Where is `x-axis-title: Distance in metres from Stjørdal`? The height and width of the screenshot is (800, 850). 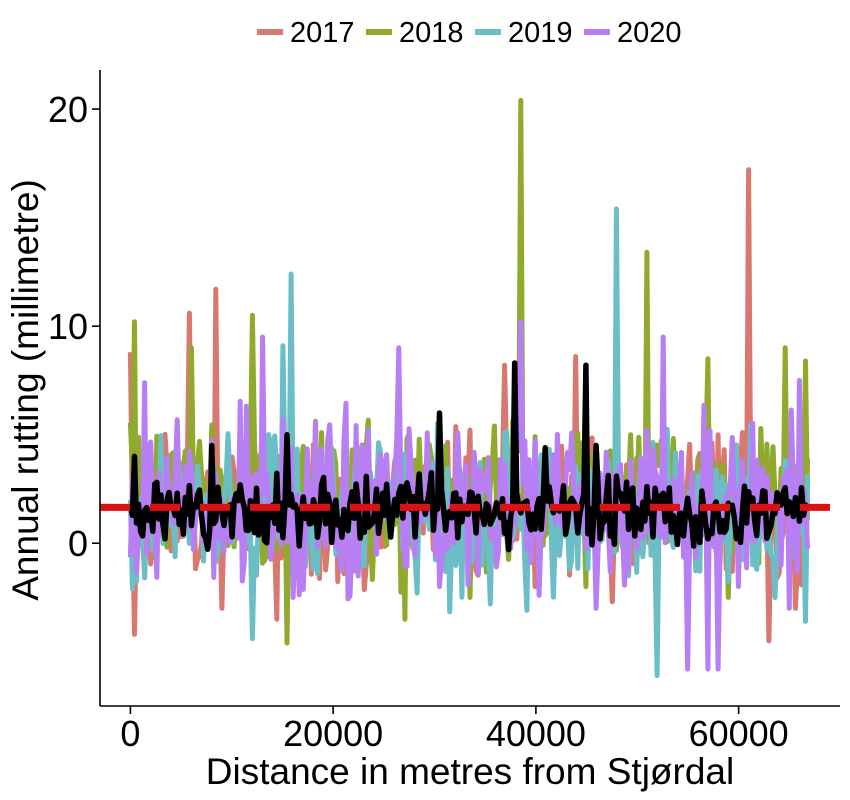
x-axis-title: Distance in metres from Stjørdal is located at coordinates (470, 771).